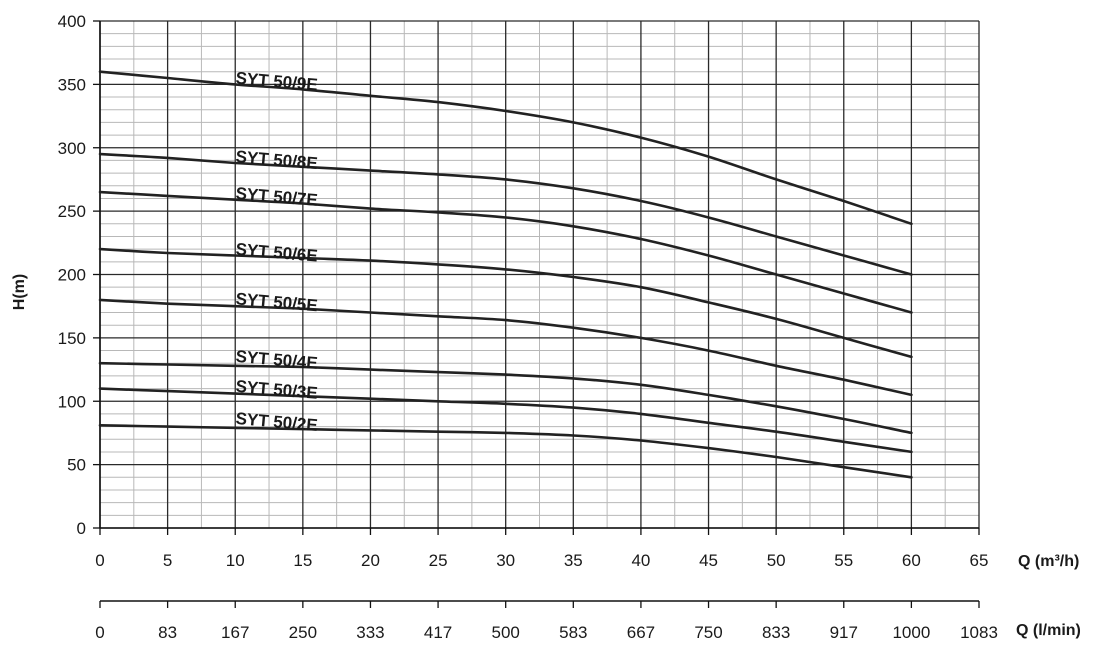 Image resolution: width=1094 pixels, height=649 pixels. What do you see at coordinates (1048, 630) in the screenshot?
I see `x2-axis-title: Q (l/min)` at bounding box center [1048, 630].